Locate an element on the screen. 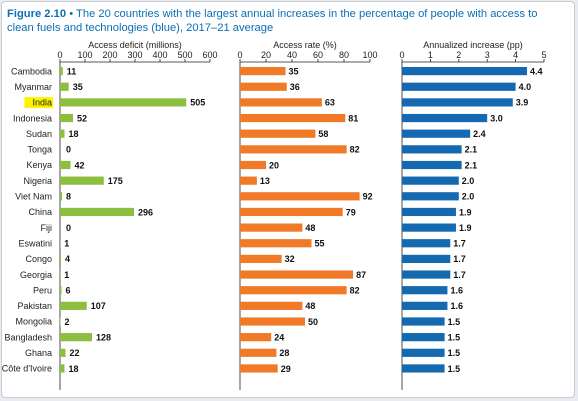 The image size is (578, 401). rate-bar-viet-nam is located at coordinates (300, 196).